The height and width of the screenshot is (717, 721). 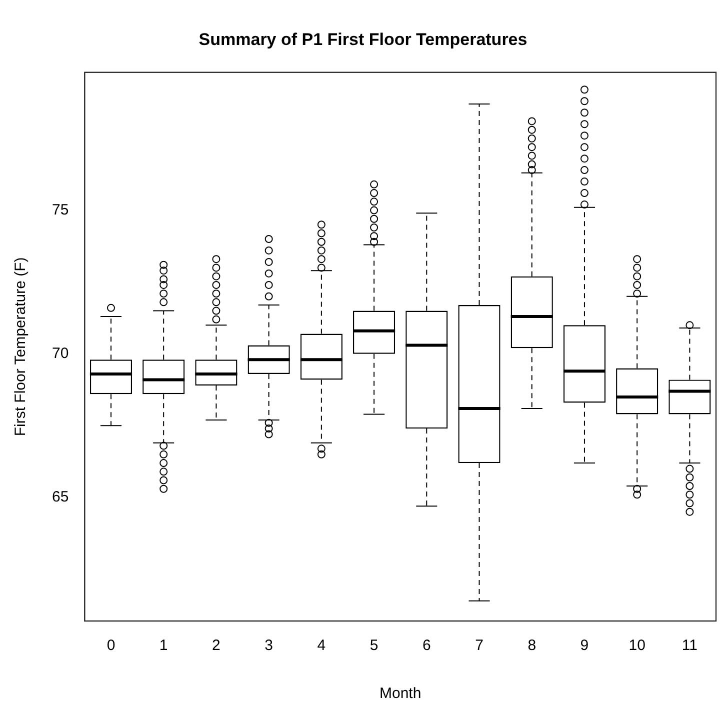 What do you see at coordinates (111, 645) in the screenshot?
I see `x-tick-label: 0` at bounding box center [111, 645].